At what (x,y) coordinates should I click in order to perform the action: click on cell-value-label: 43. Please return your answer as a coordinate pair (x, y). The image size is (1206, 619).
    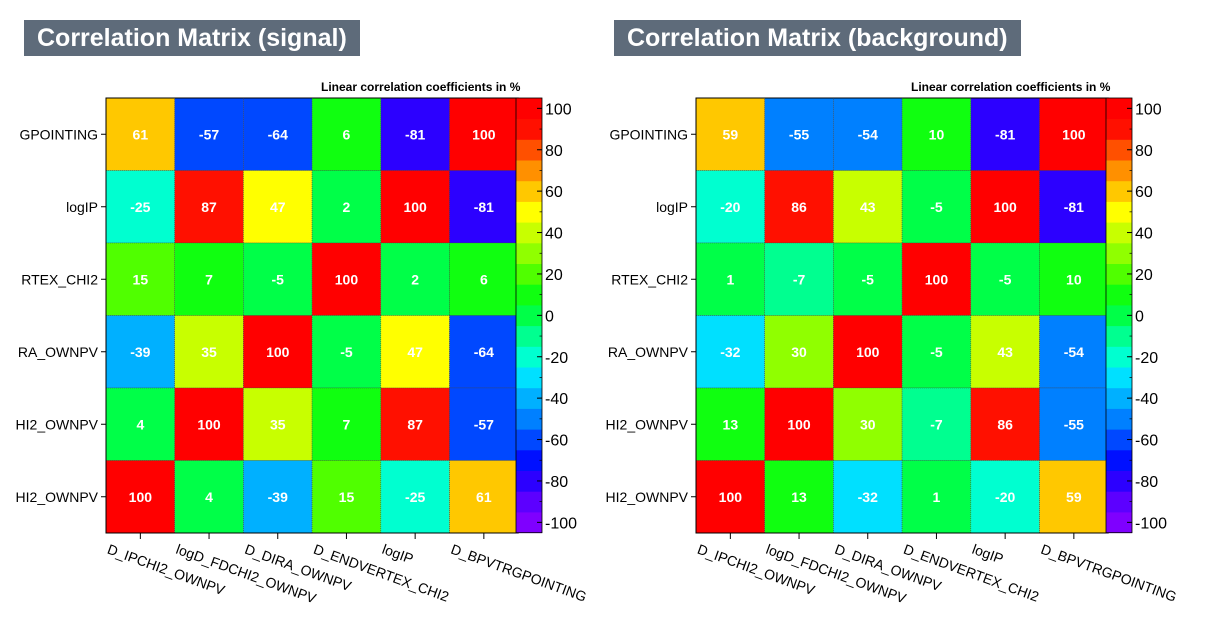
    Looking at the image, I should click on (1005, 352).